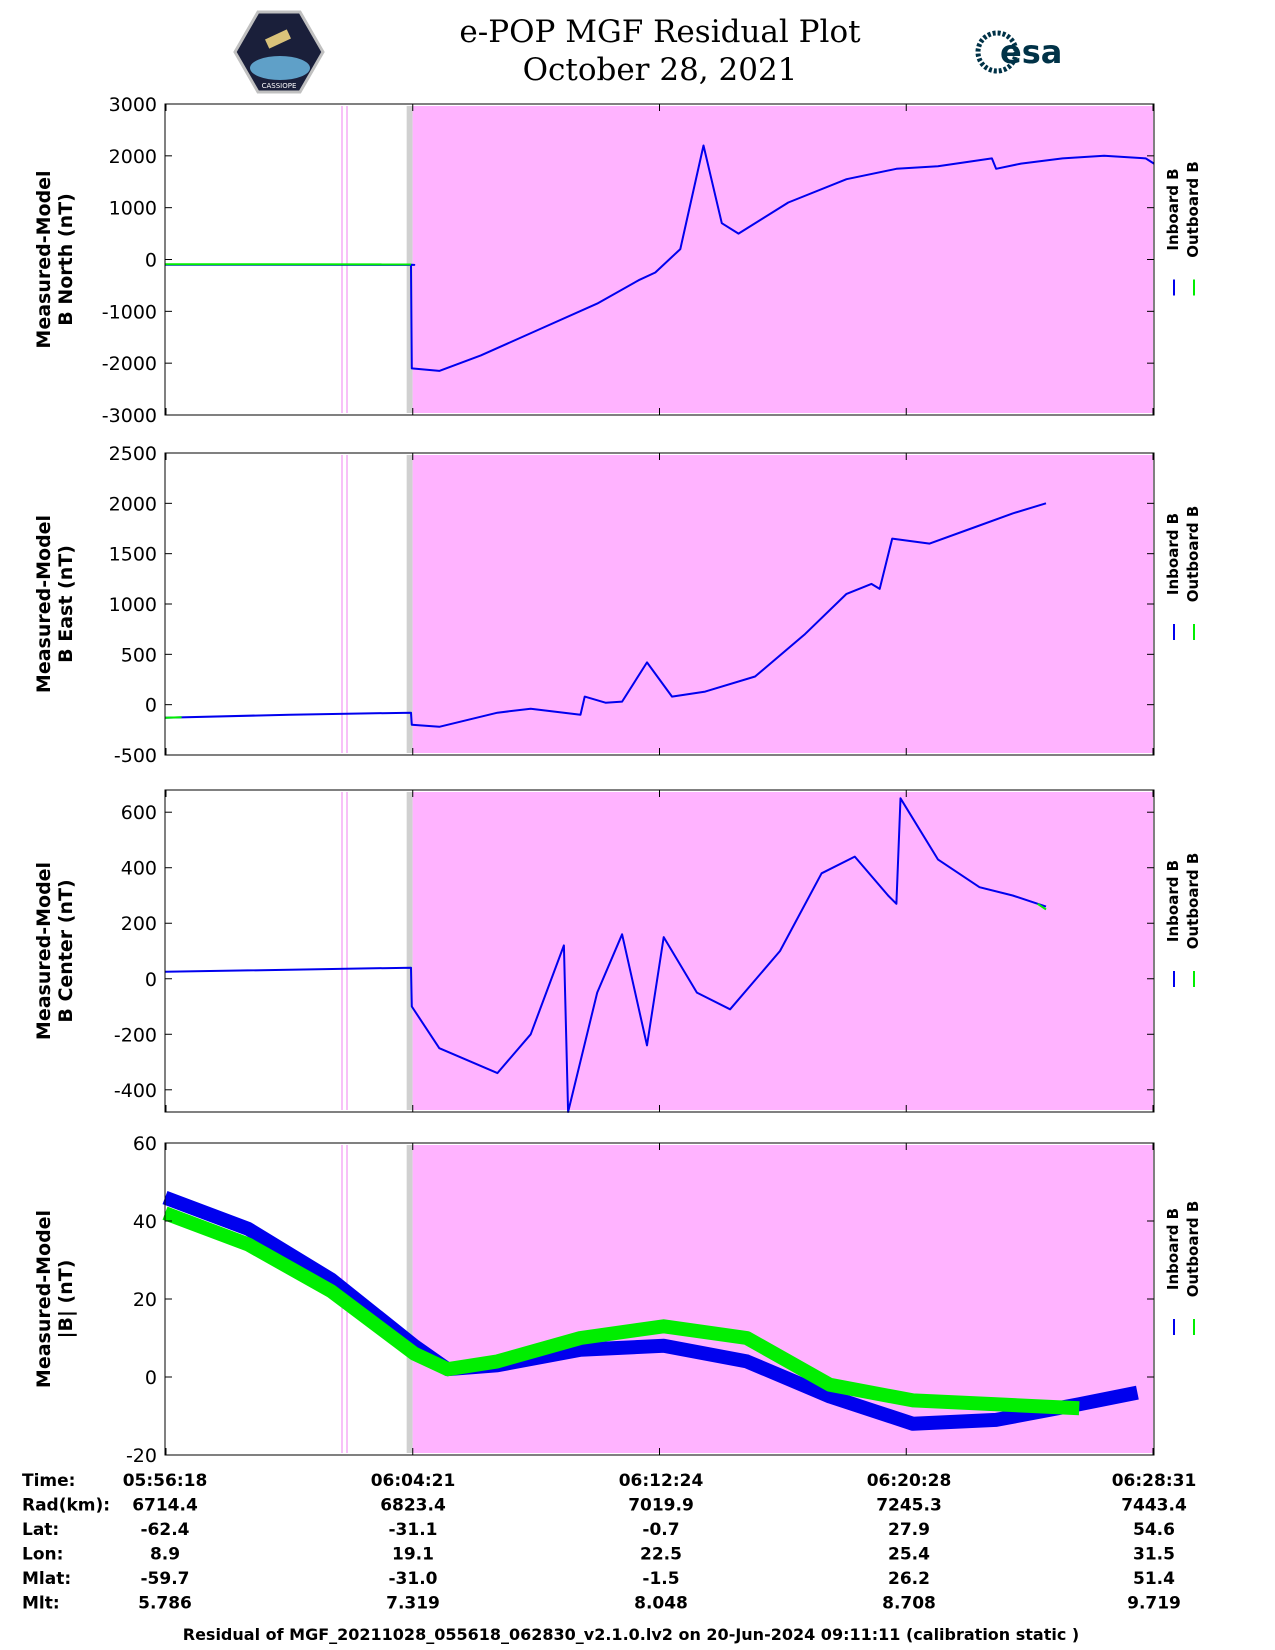 This screenshot has width=1275, height=1650. I want to click on table-cell: 8.048, so click(661, 1604).